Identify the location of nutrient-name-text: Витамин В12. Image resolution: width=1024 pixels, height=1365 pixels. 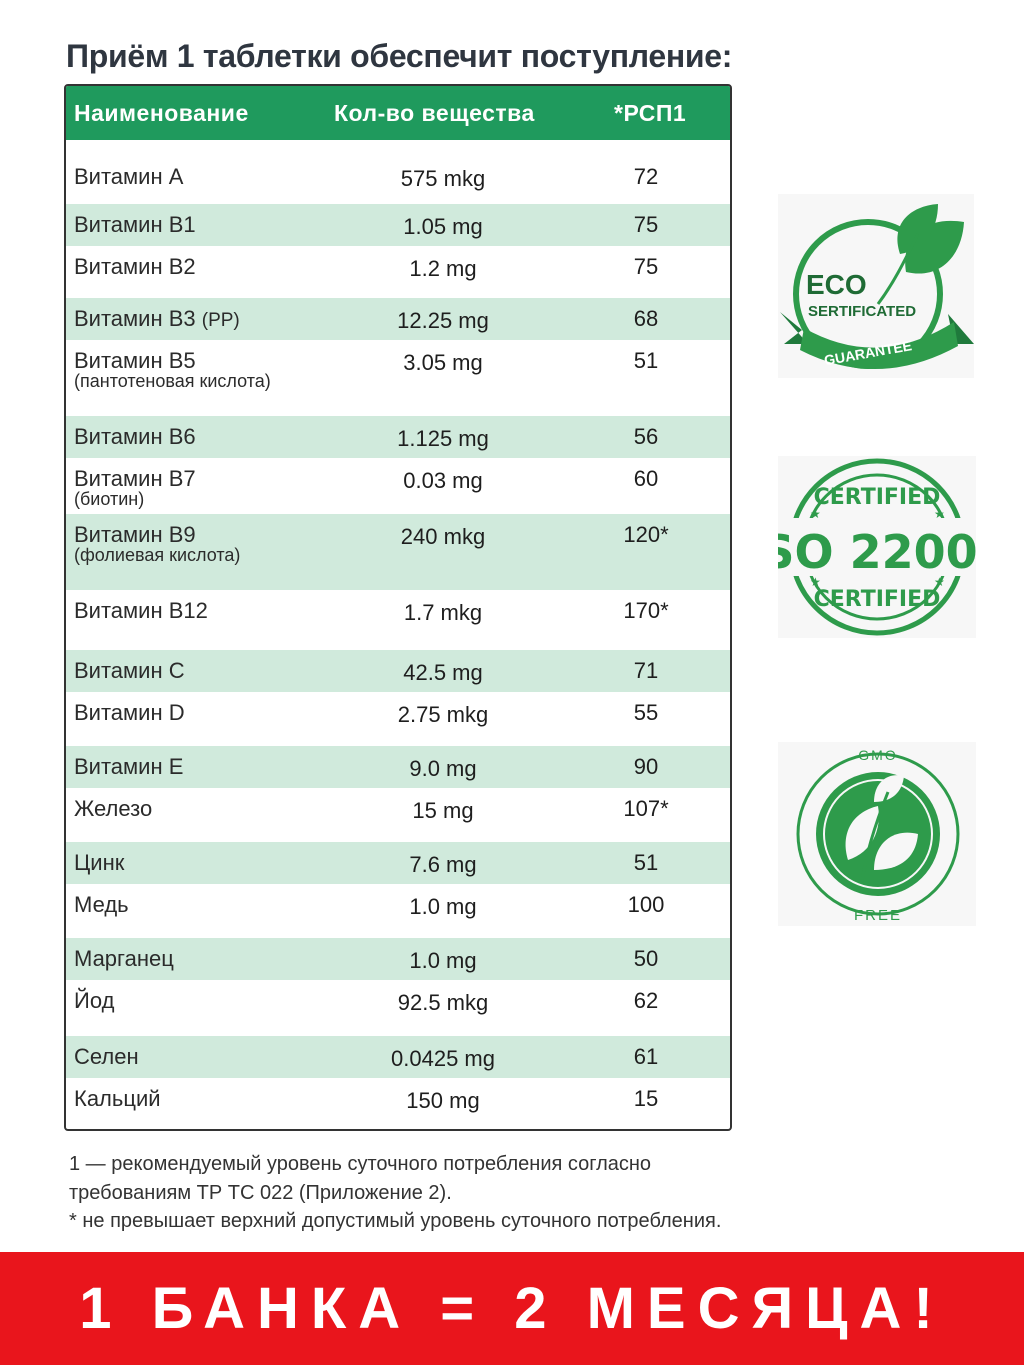
(141, 610).